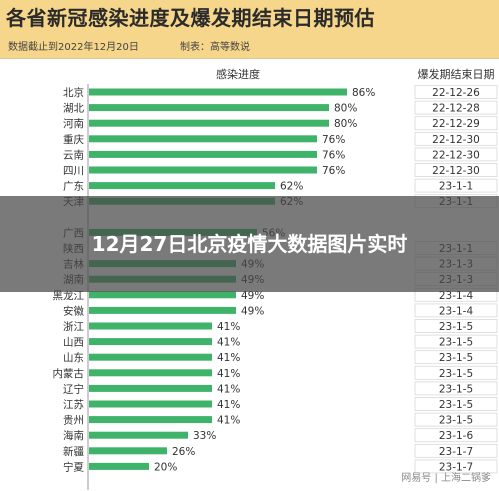 This screenshot has height=491, width=499. I want to click on category-label: 北京, so click(73, 92).